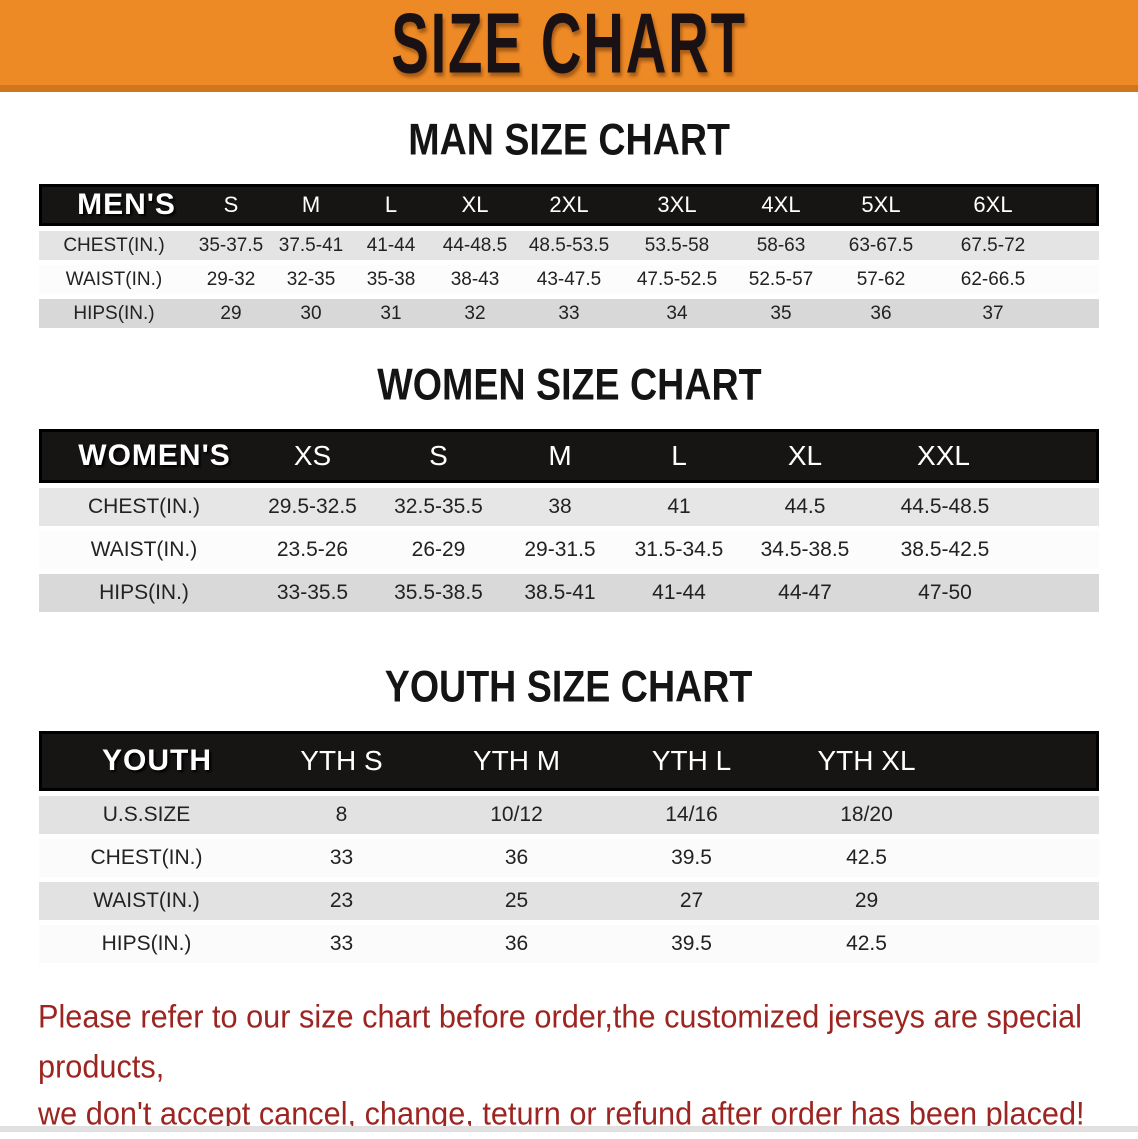 The height and width of the screenshot is (1139, 1138). What do you see at coordinates (805, 593) in the screenshot?
I see `cell-value: 44-47` at bounding box center [805, 593].